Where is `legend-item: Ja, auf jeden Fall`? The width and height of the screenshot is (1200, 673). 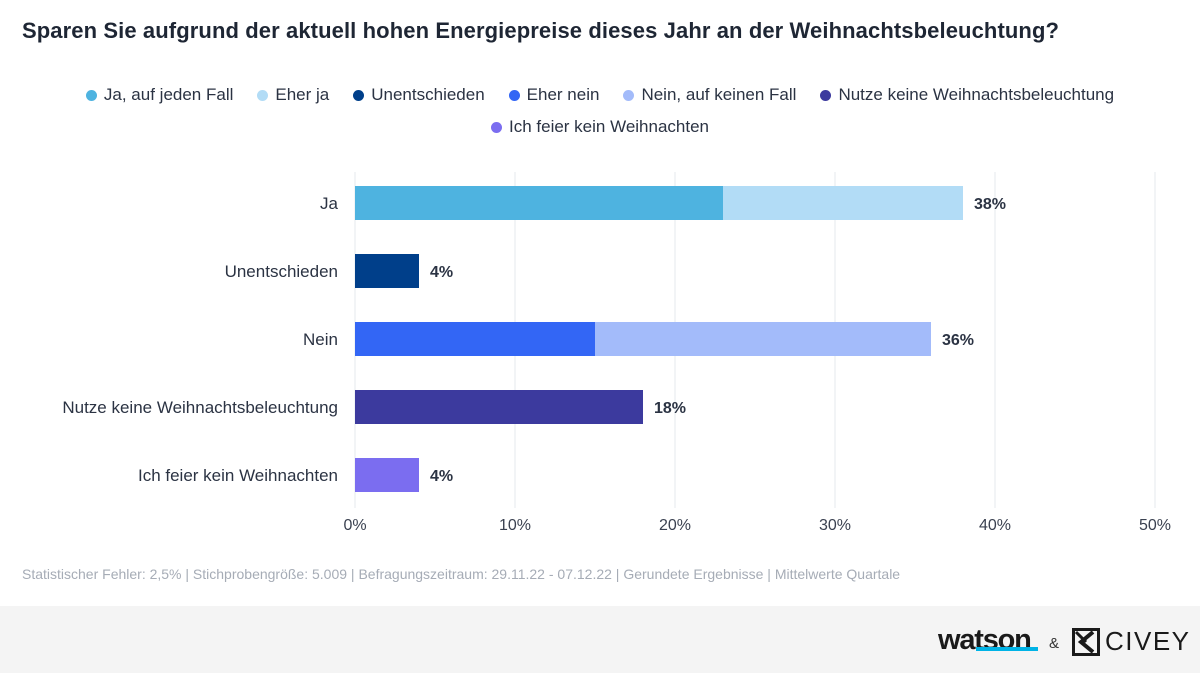
legend-item: Ja, auf jeden Fall is located at coordinates (159, 95).